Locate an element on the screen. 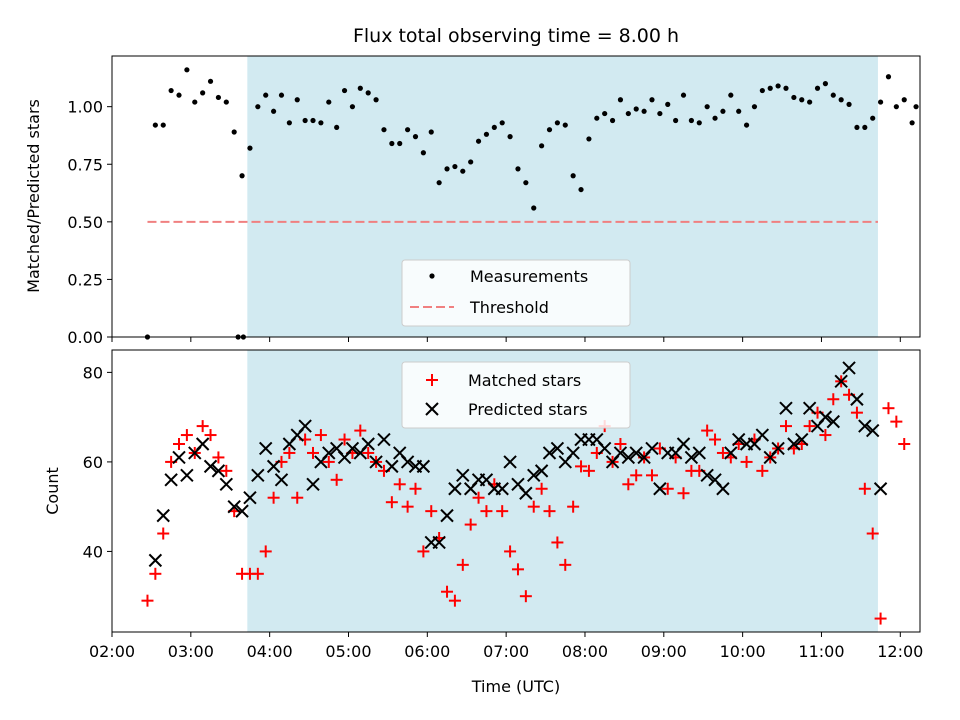  ratio-y-tick-label-0: 0.00 is located at coordinates (85, 337).